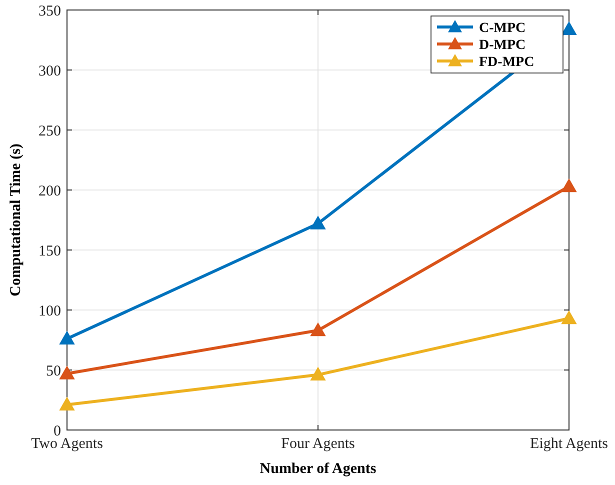 The height and width of the screenshot is (485, 615). I want to click on y-tick-label: 200, so click(49, 191).